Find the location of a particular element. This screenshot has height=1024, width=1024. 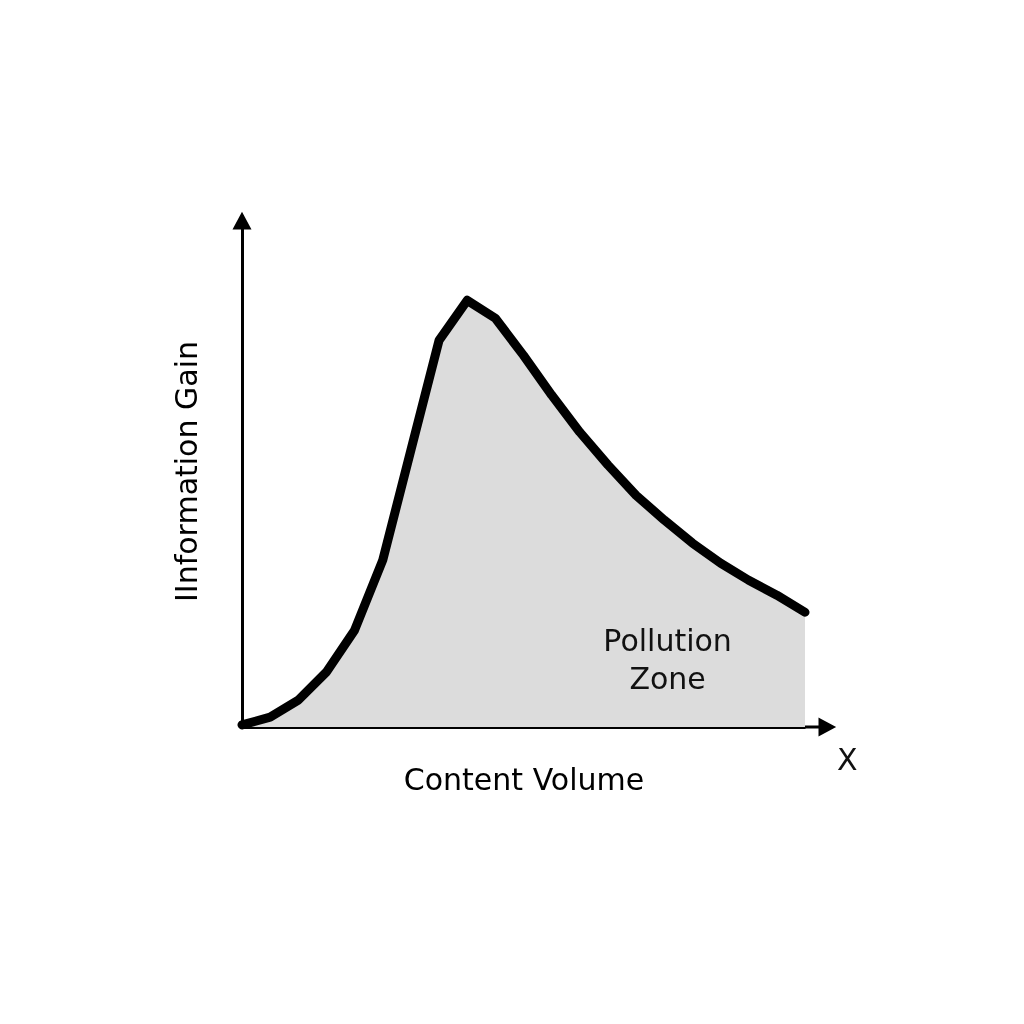

y-axis-title: IInformation Gain is located at coordinates (186, 471).